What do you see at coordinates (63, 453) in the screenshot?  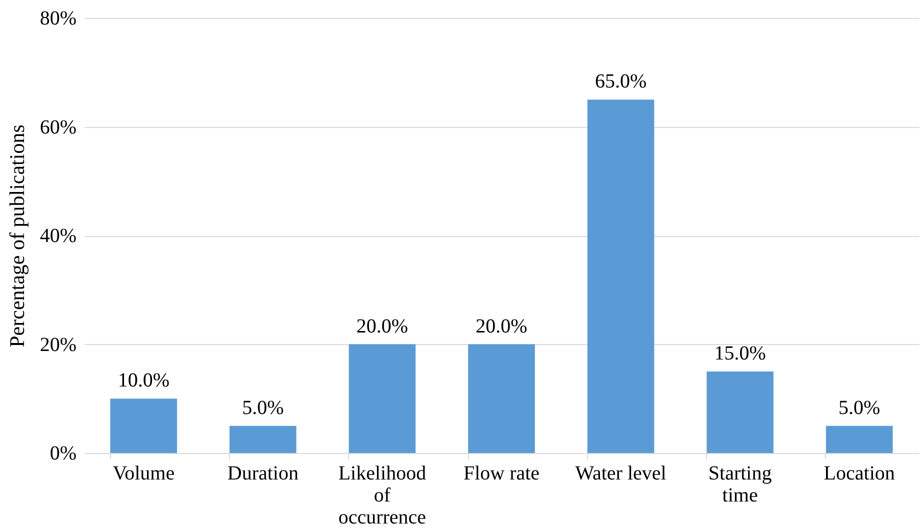 I see `y-tick-label: 0%` at bounding box center [63, 453].